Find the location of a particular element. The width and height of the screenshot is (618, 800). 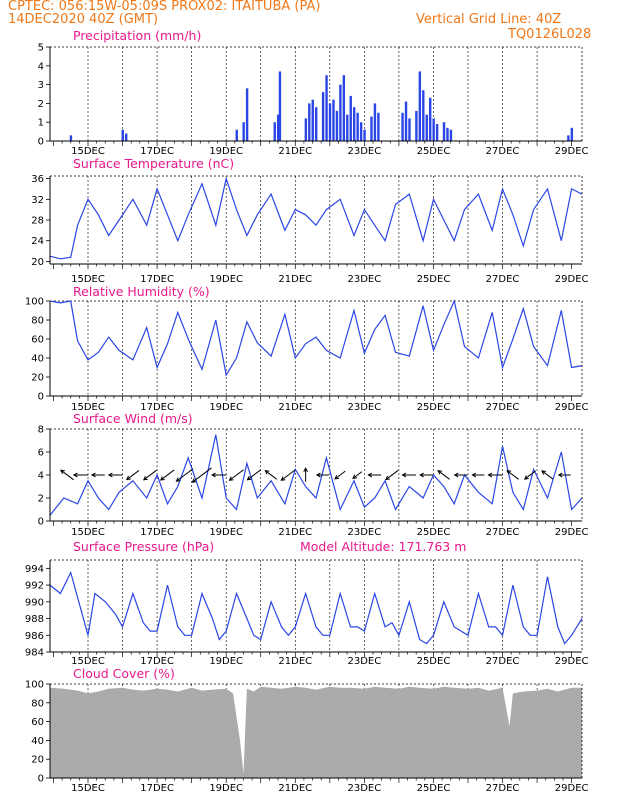

y-tick-label: 3 is located at coordinates (41, 85).